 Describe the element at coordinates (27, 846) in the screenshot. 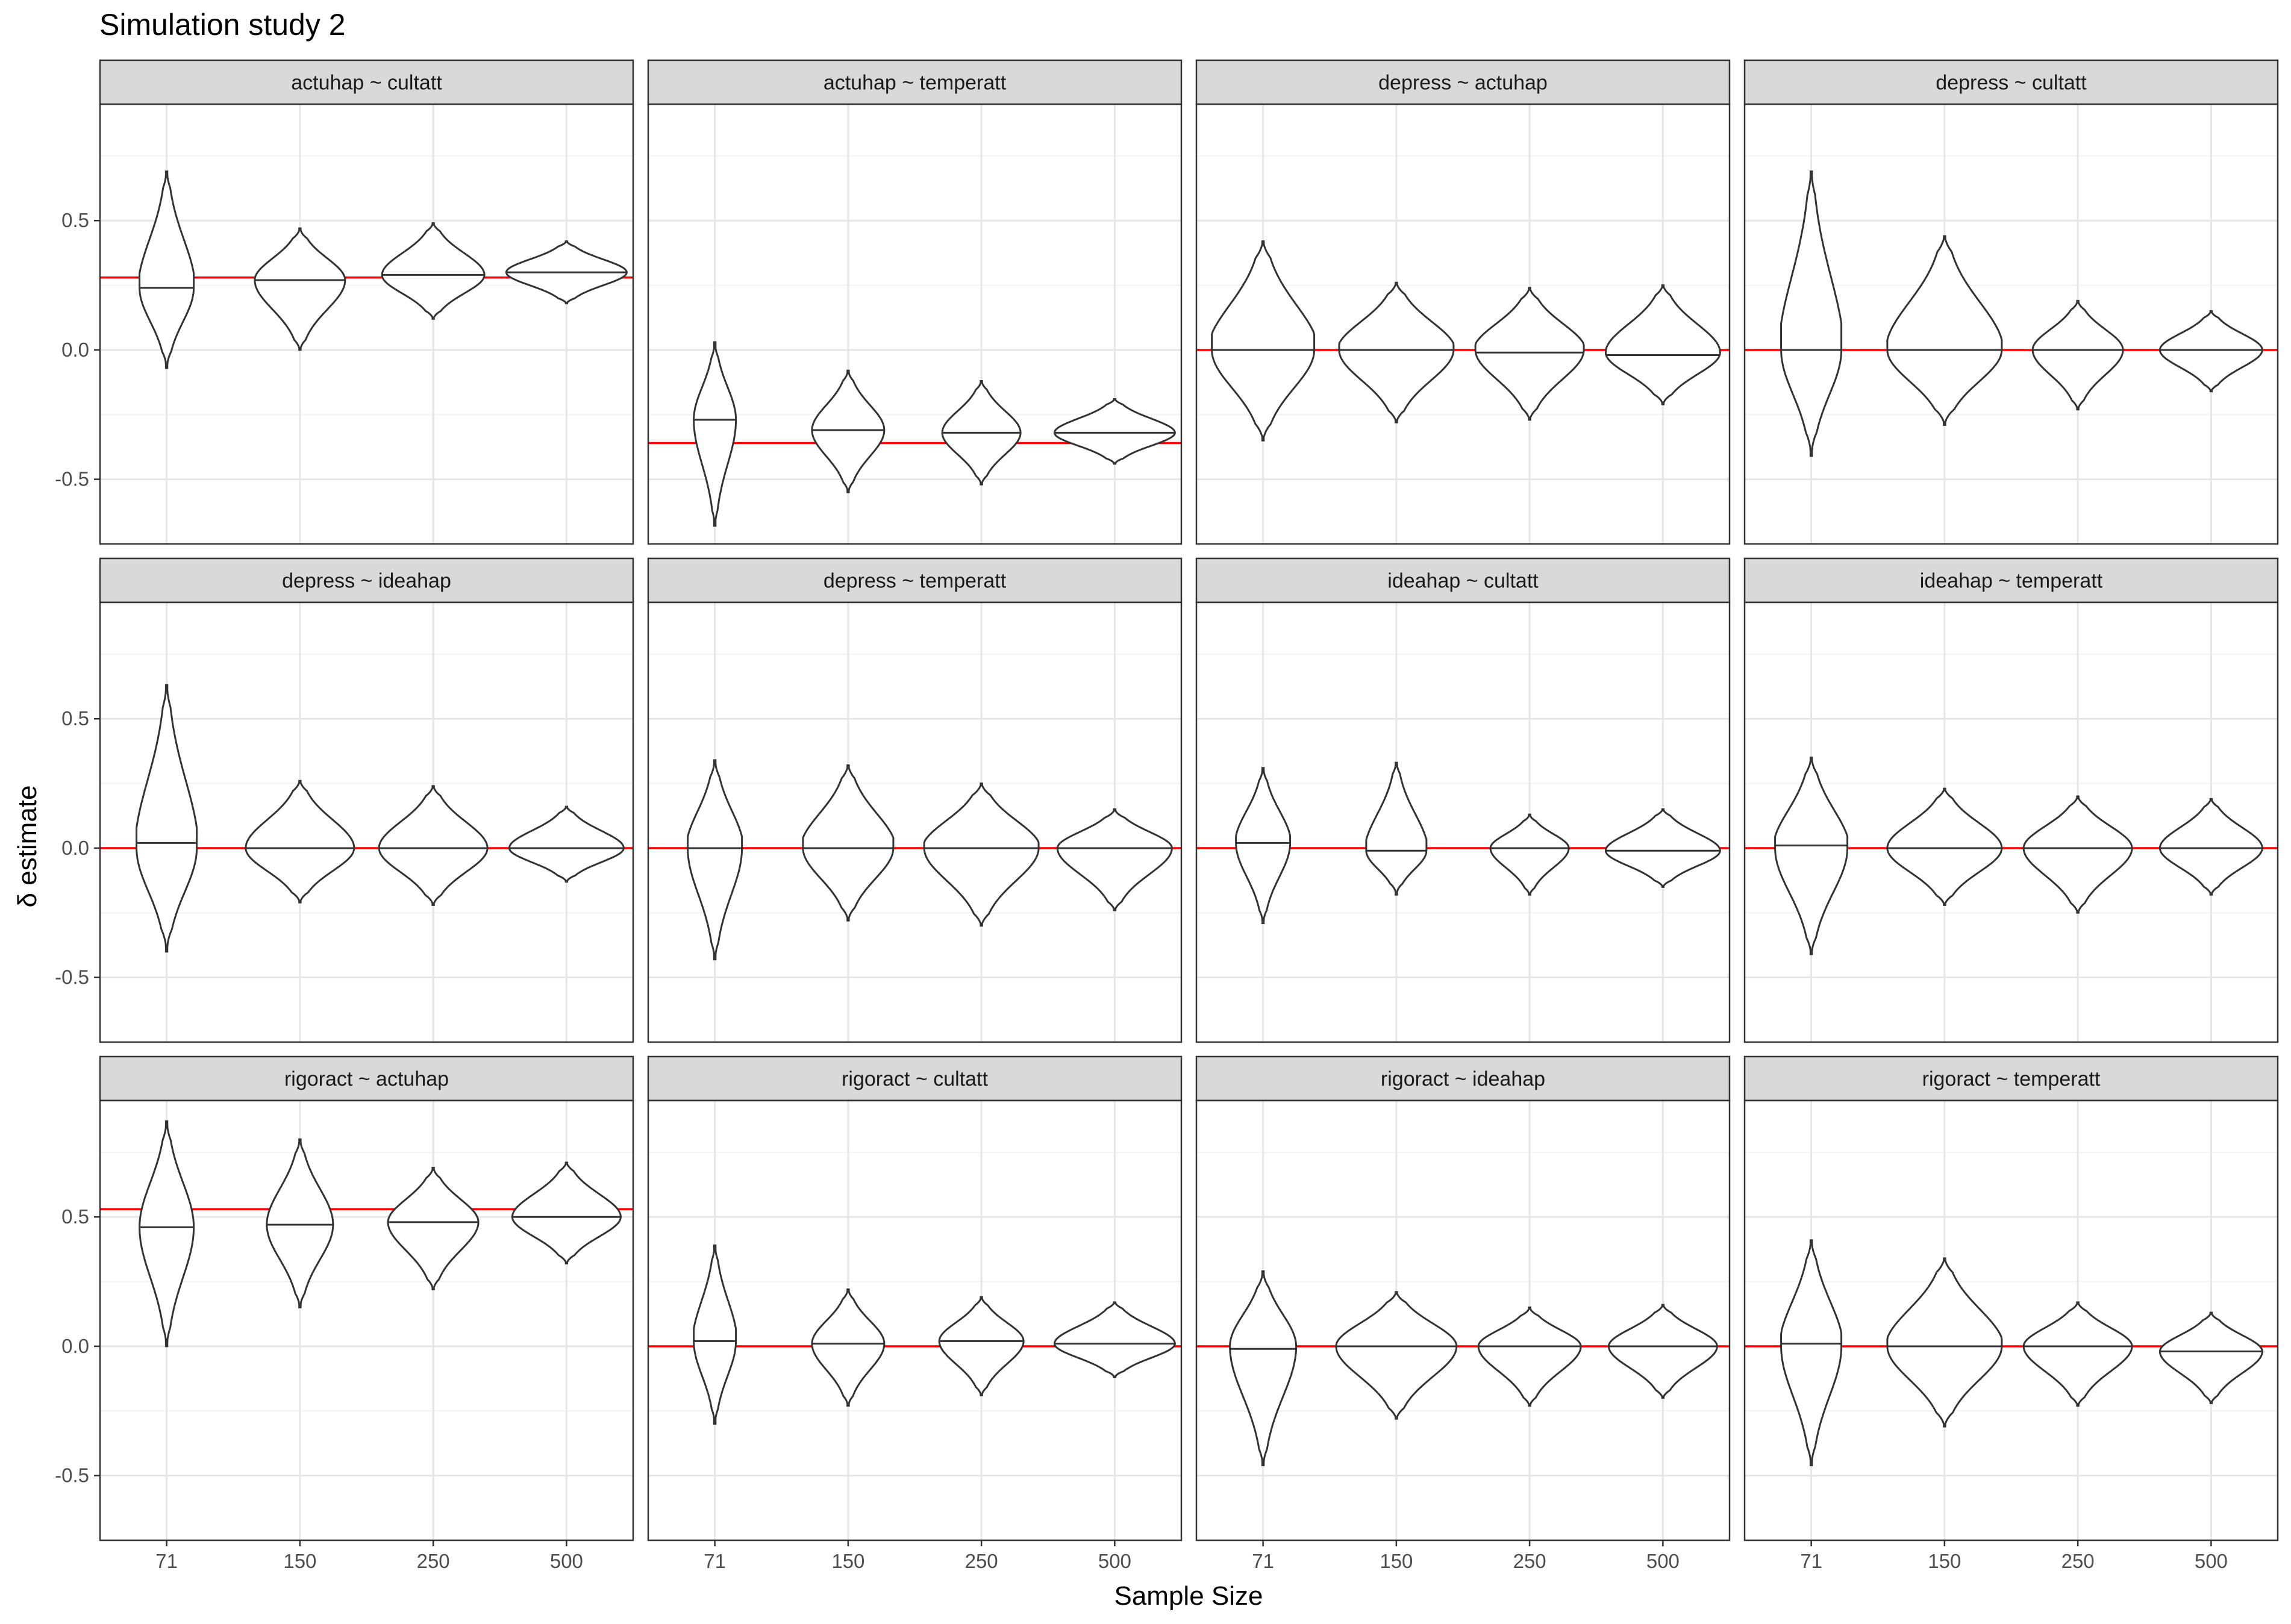

I see `y-axis-title: δ estimate` at that location.